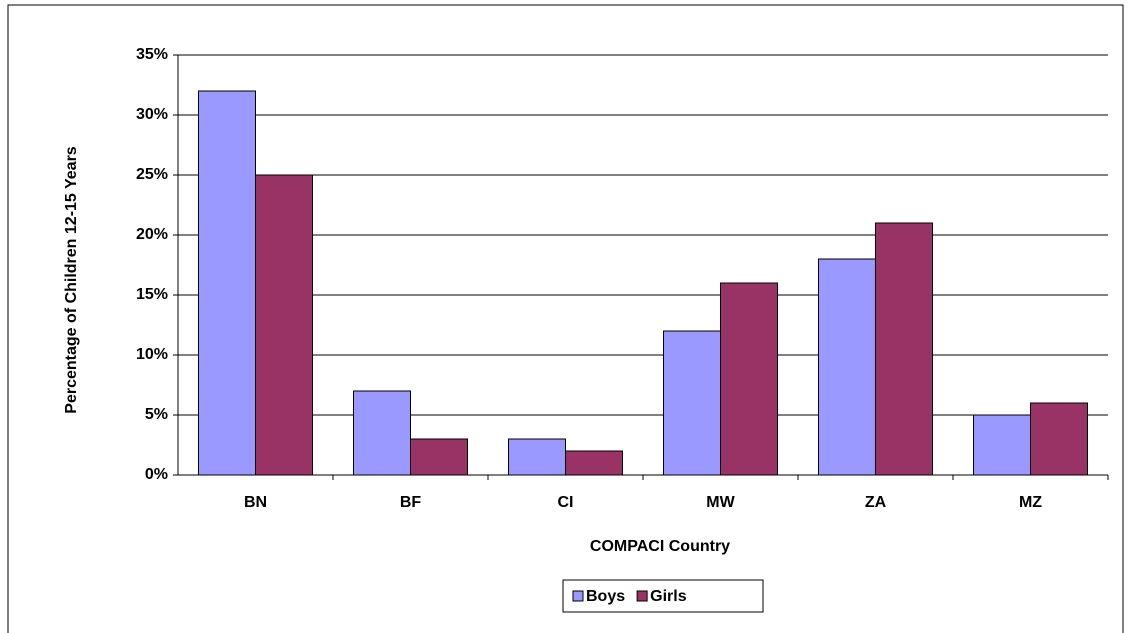 The height and width of the screenshot is (633, 1128). I want to click on y-tick-label: 15%, so click(152, 294).